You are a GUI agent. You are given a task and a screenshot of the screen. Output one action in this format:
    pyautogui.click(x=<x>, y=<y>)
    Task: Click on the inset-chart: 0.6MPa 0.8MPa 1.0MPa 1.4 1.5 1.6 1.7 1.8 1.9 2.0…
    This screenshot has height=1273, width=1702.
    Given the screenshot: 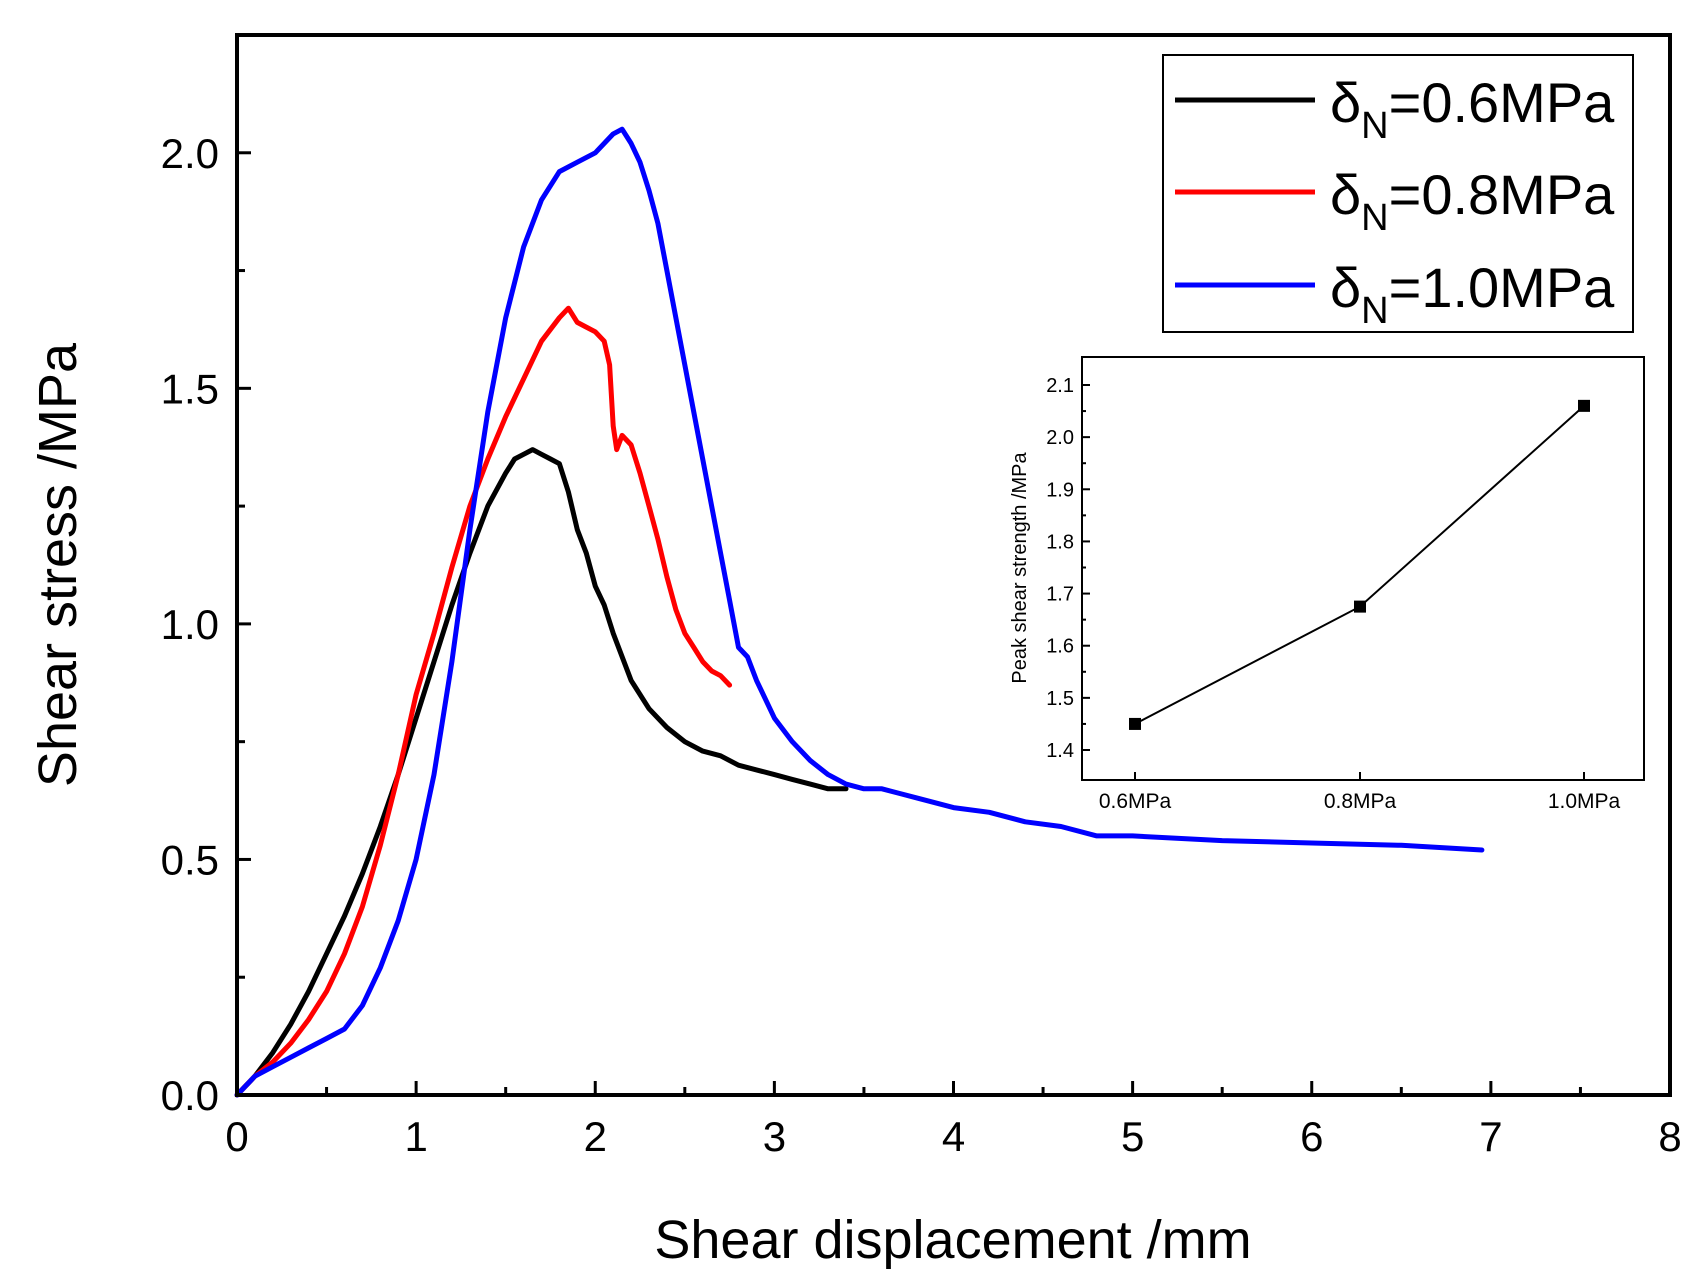 What is the action you would take?
    pyautogui.click(x=1327, y=584)
    